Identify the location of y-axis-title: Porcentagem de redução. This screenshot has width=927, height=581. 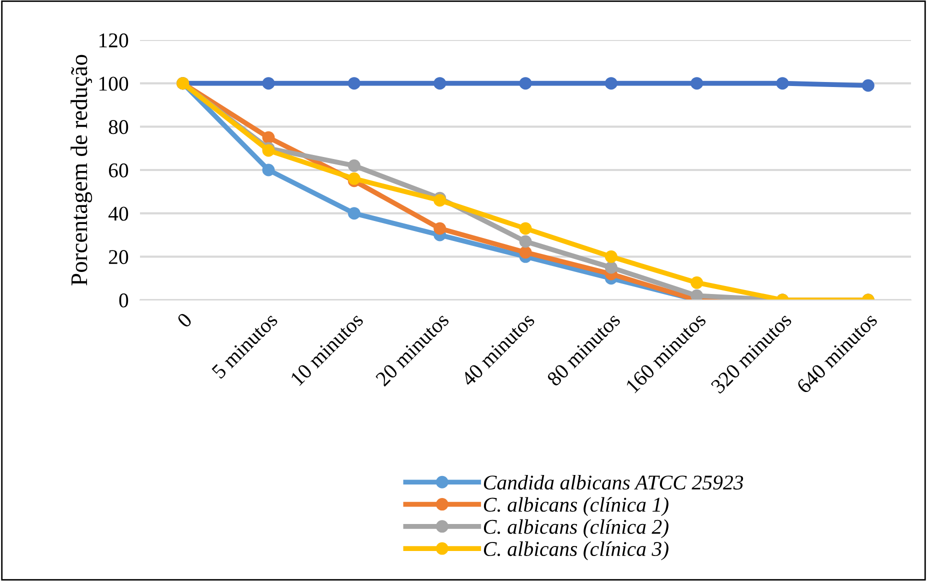
(81, 170).